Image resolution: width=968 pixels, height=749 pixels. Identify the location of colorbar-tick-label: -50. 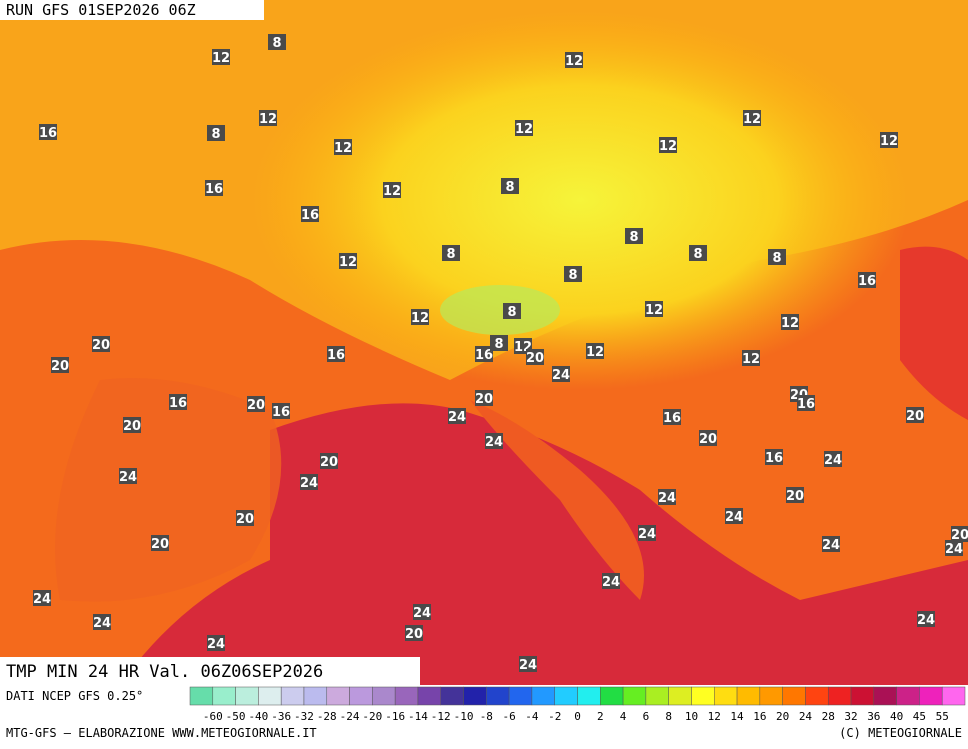
(236, 716).